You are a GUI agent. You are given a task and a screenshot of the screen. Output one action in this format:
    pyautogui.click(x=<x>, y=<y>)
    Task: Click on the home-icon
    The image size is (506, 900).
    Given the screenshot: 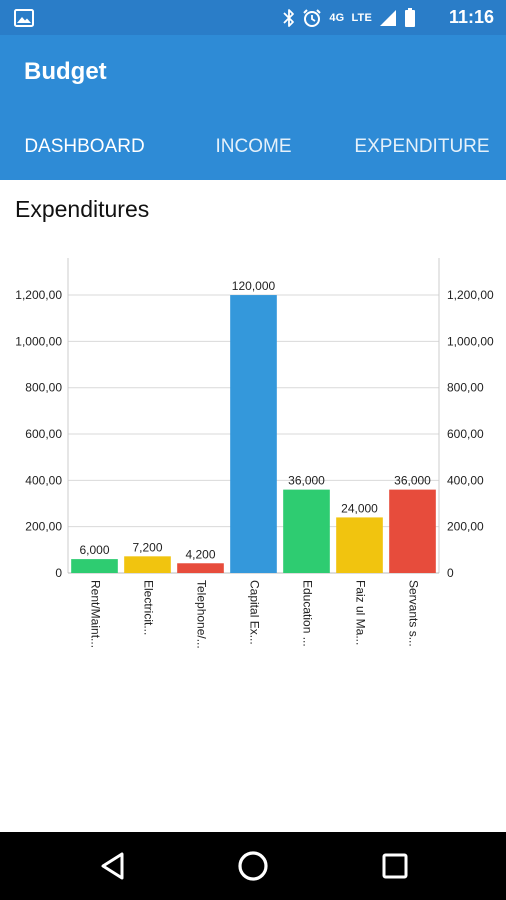 What is the action you would take?
    pyautogui.click(x=253, y=866)
    